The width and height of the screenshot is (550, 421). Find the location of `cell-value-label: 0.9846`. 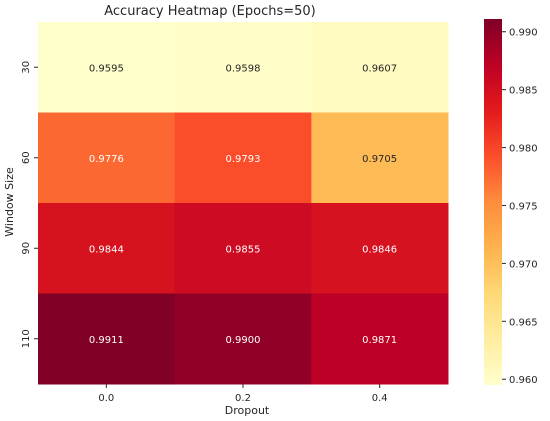

cell-value-label: 0.9846 is located at coordinates (379, 249).